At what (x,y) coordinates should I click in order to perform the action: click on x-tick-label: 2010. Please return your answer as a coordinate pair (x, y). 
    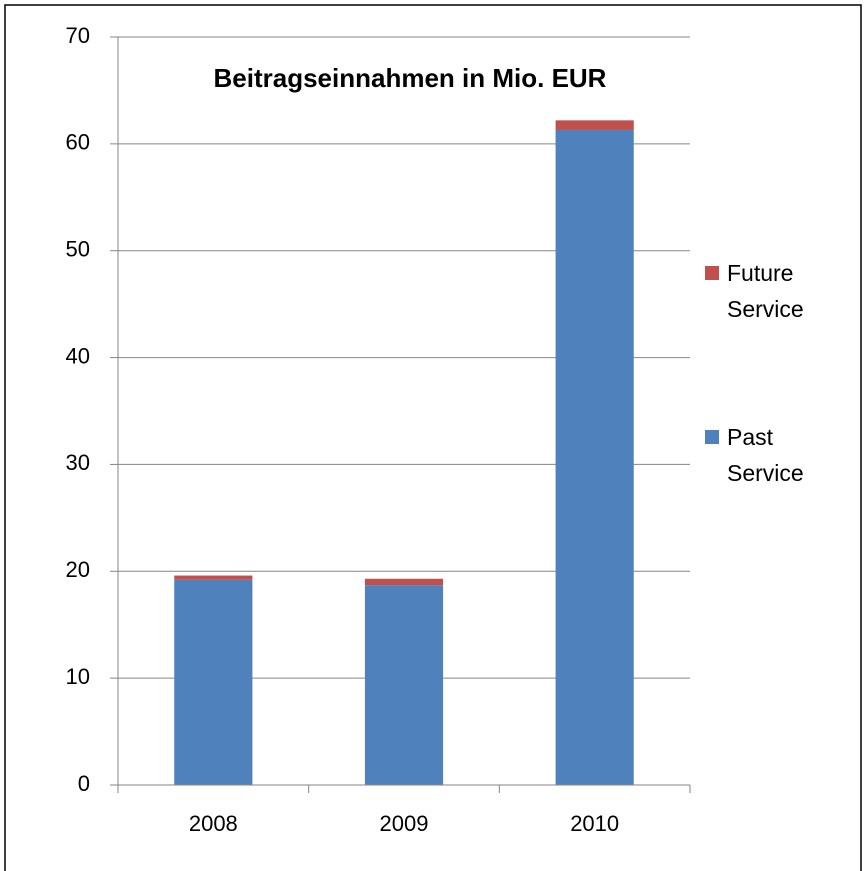
    Looking at the image, I should click on (594, 823).